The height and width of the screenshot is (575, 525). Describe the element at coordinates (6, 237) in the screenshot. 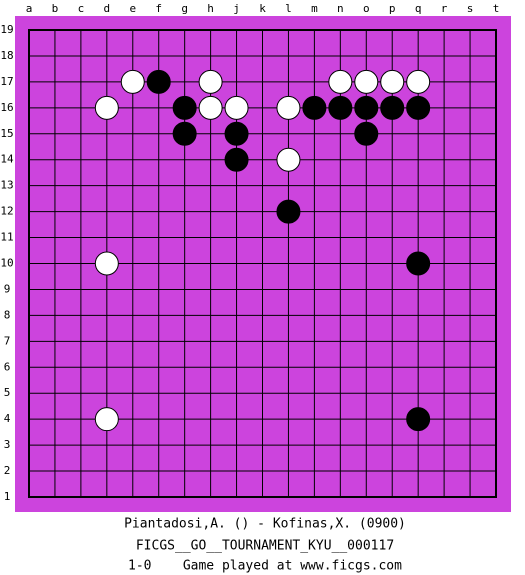

I see `row-label: 11` at that location.